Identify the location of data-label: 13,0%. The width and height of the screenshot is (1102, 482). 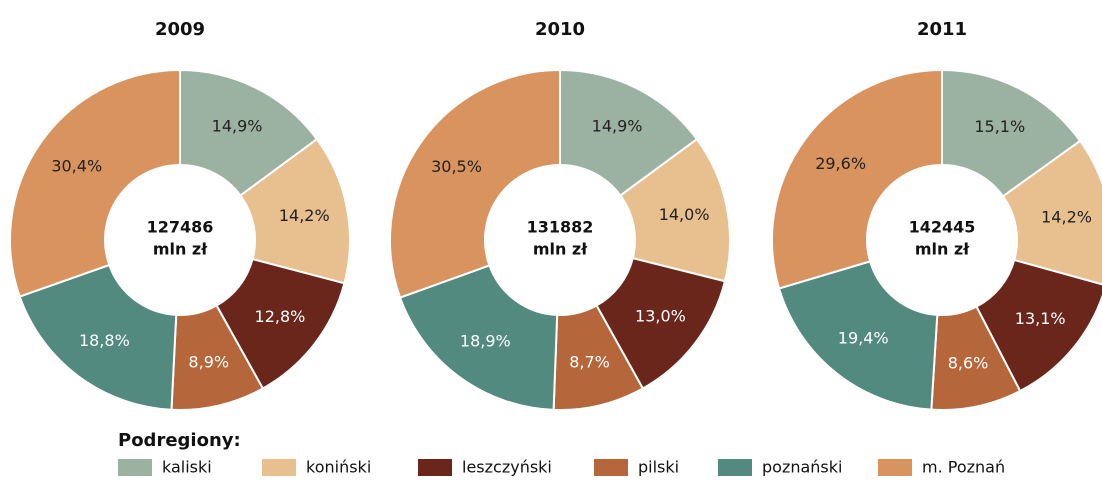
(660, 315).